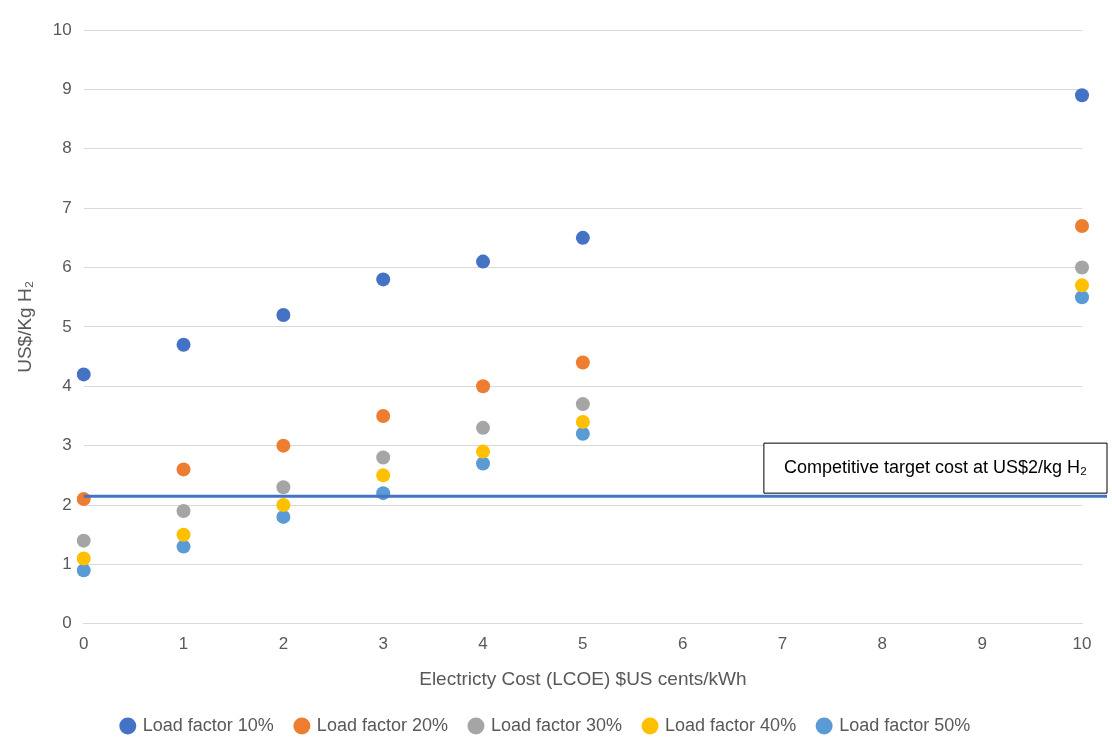 Image resolution: width=1112 pixels, height=755 pixels. Describe the element at coordinates (67, 445) in the screenshot. I see `y-tick-label: 3` at that location.